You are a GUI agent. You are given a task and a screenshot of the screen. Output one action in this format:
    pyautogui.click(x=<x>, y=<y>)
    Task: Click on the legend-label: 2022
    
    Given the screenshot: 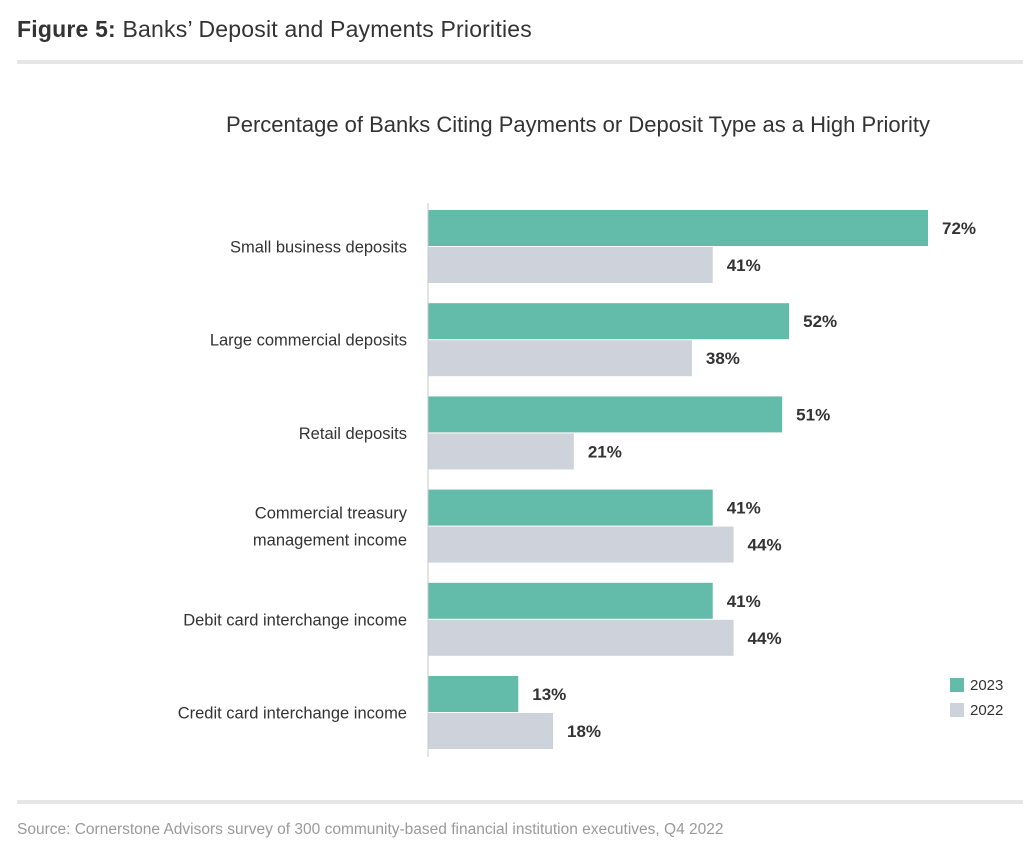 What is the action you would take?
    pyautogui.click(x=986, y=710)
    